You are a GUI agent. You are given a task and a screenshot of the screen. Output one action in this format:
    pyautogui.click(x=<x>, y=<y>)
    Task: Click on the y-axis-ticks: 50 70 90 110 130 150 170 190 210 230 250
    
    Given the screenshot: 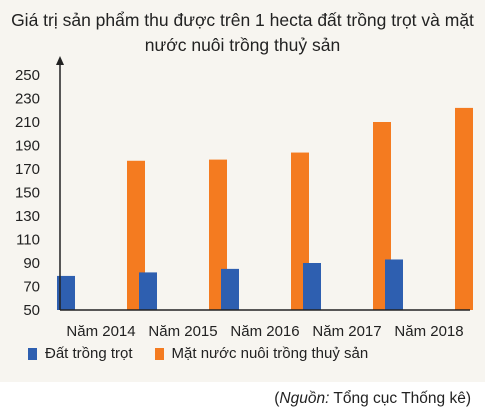 What is the action you would take?
    pyautogui.click(x=27, y=193)
    